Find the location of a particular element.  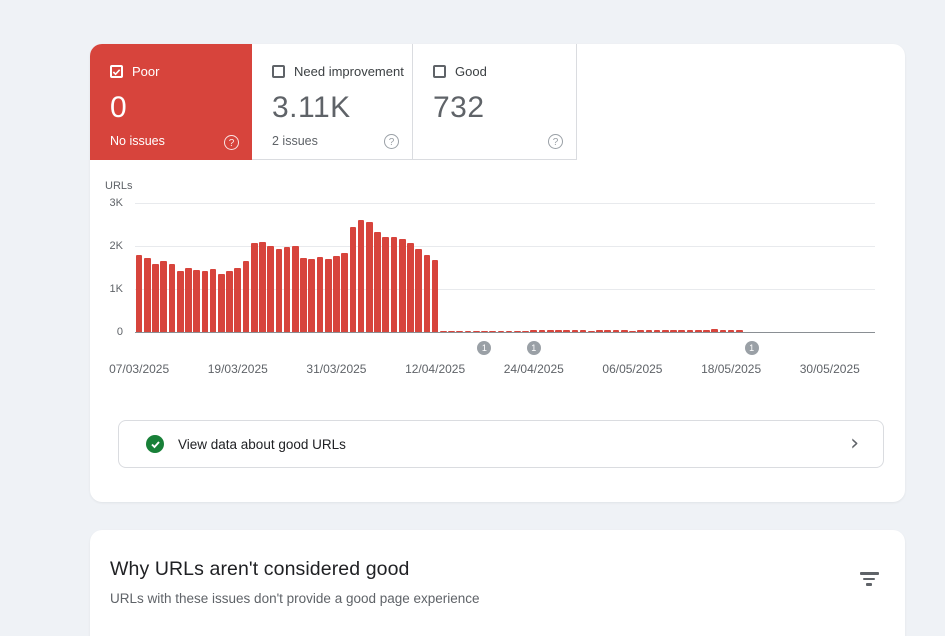

y-tick-label: 3K is located at coordinates (116, 203).